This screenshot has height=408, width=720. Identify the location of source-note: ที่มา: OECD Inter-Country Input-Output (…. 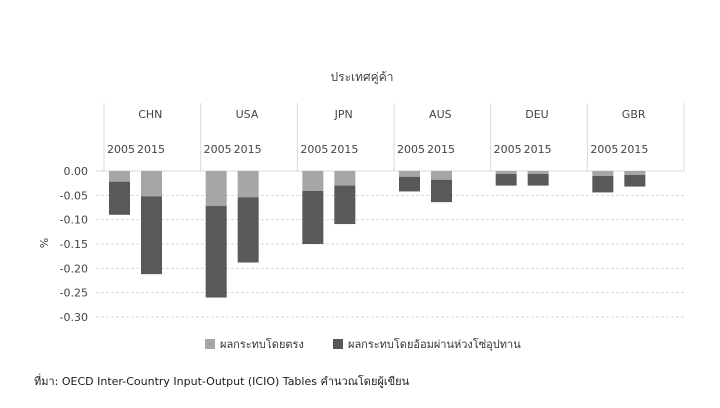
(222, 381).